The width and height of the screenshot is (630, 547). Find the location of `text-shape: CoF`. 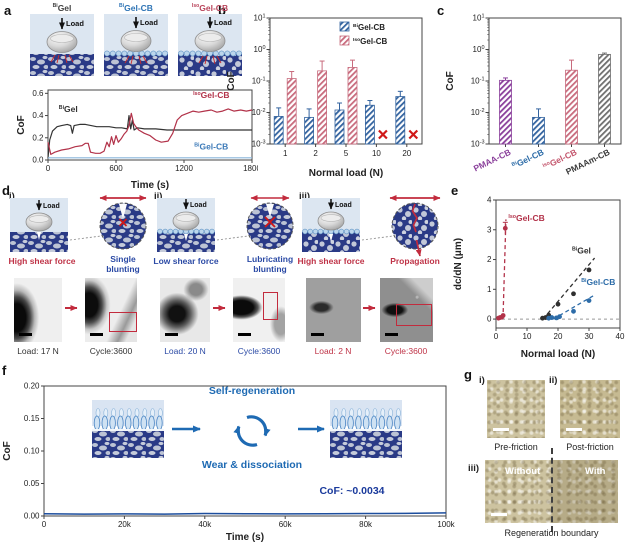

text-shape: CoF is located at coordinates (450, 80).